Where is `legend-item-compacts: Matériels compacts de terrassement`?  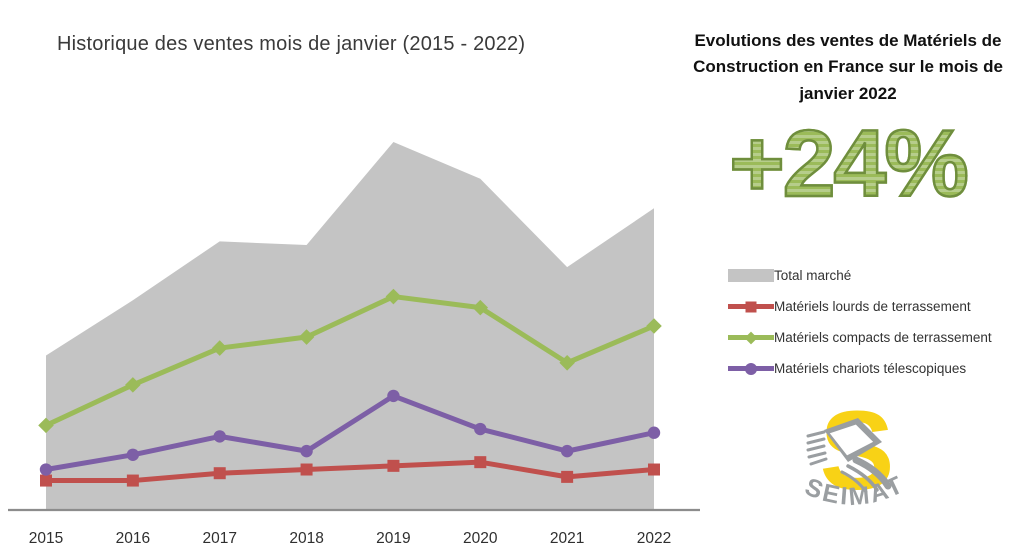
legend-item-compacts: Matériels compacts de terrassement is located at coordinates (860, 337).